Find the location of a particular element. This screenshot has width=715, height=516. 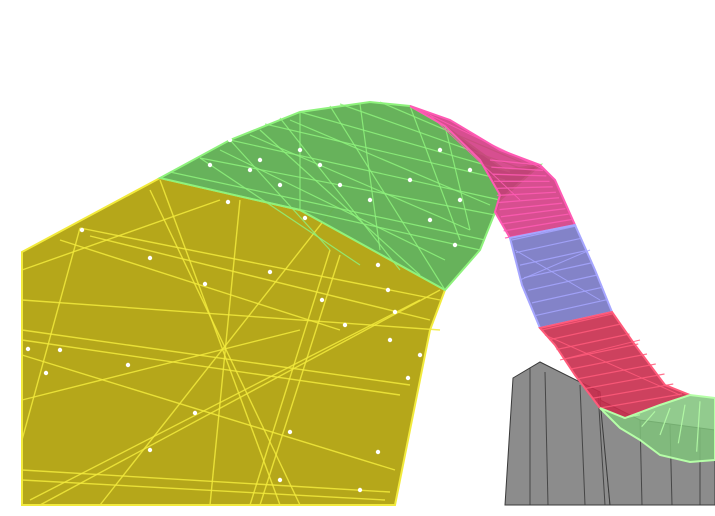

lower-green-segment is located at coordinates (657, 428).